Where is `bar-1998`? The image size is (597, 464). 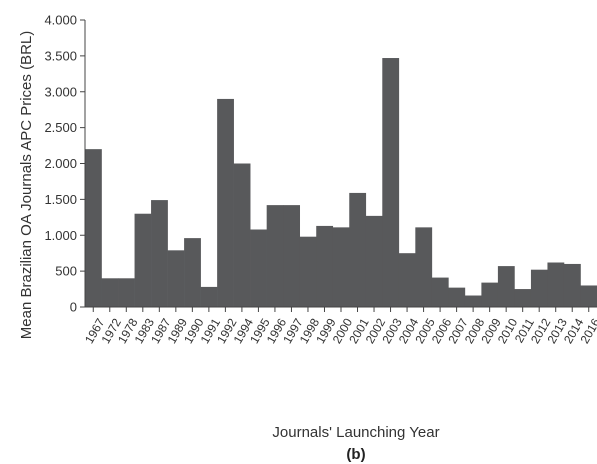
bar-1998 is located at coordinates (308, 271).